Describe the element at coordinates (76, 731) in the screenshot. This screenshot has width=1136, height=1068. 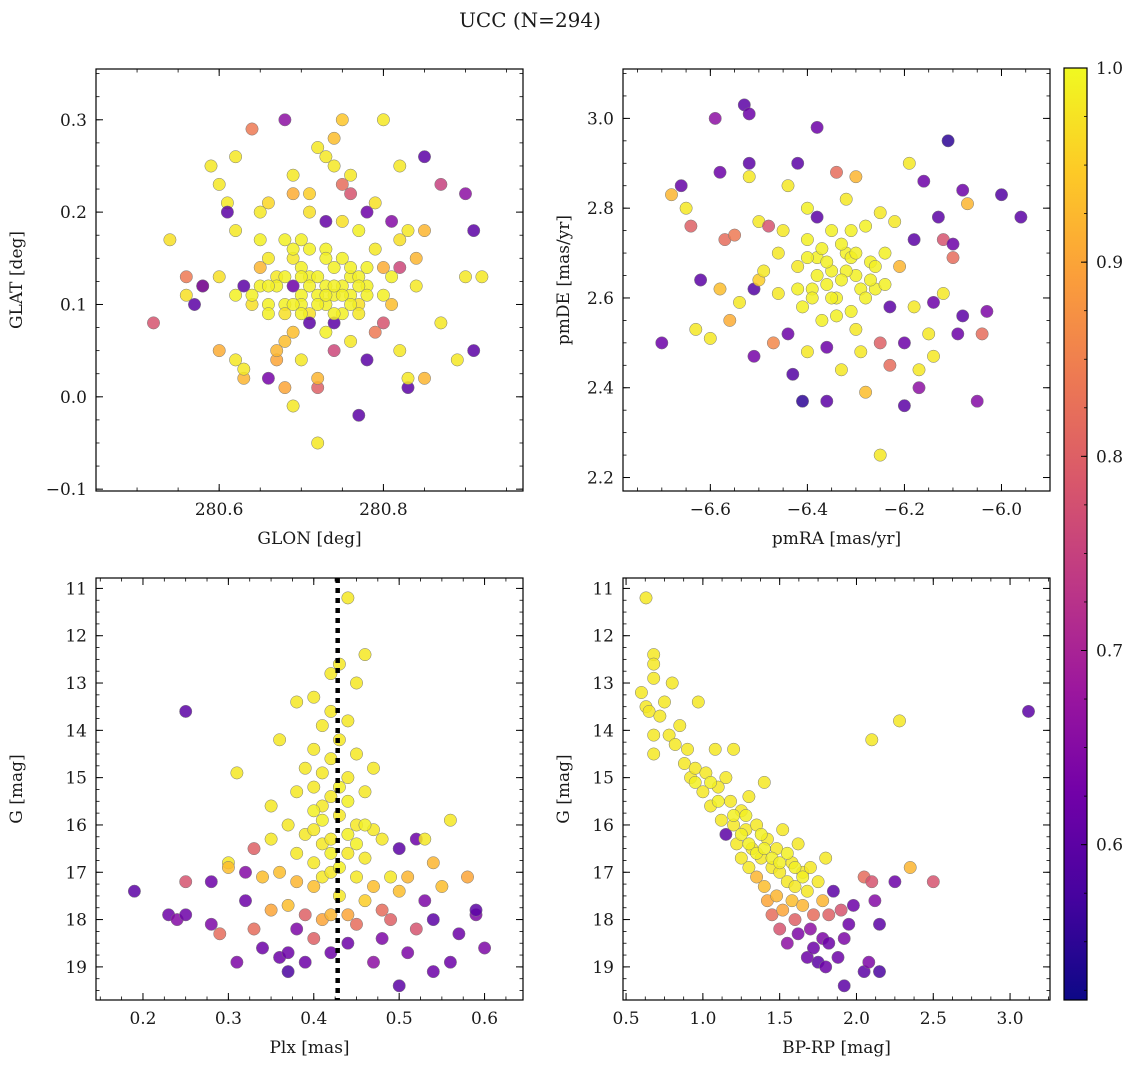
I see `y-tick-label: 14` at that location.